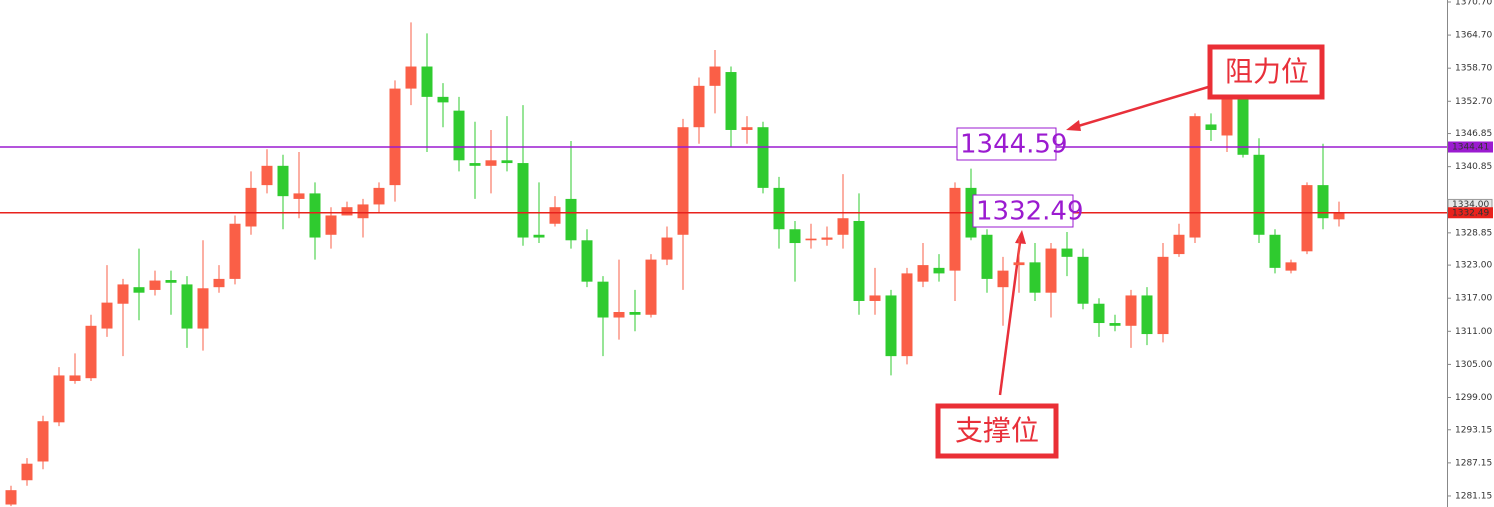 The width and height of the screenshot is (1494, 507). I want to click on y-tick-label: 1305.00, so click(1473, 365).